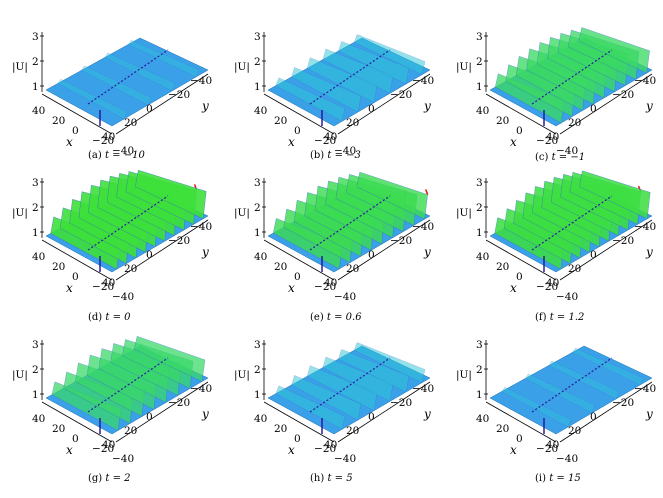  Describe the element at coordinates (541, 317) in the screenshot. I see `caption-label: (f)` at that location.